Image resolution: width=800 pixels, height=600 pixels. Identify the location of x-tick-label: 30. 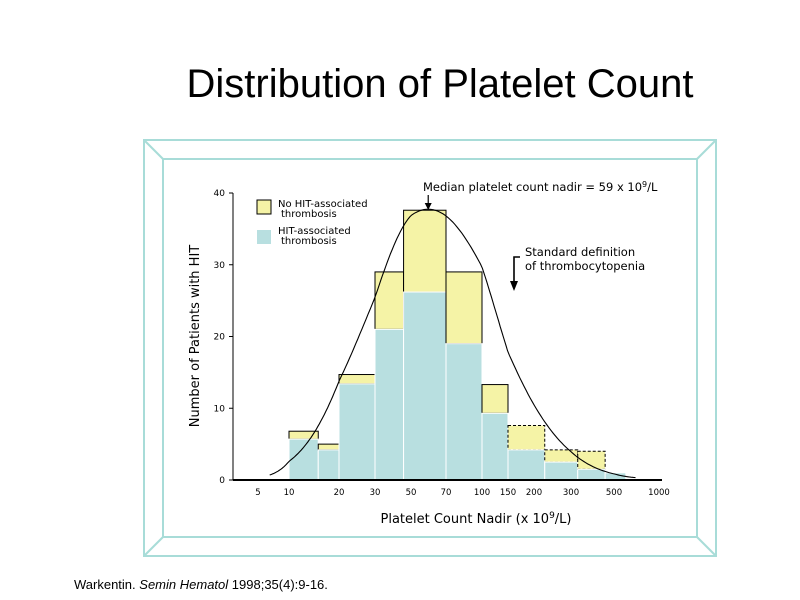
(375, 493).